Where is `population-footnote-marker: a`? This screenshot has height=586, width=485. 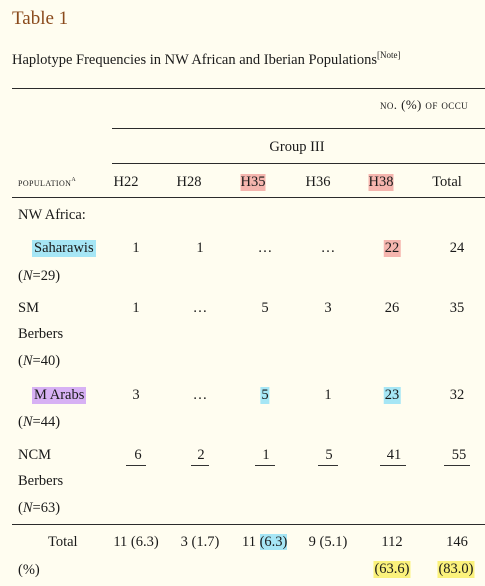 population-footnote-marker: a is located at coordinates (74, 178).